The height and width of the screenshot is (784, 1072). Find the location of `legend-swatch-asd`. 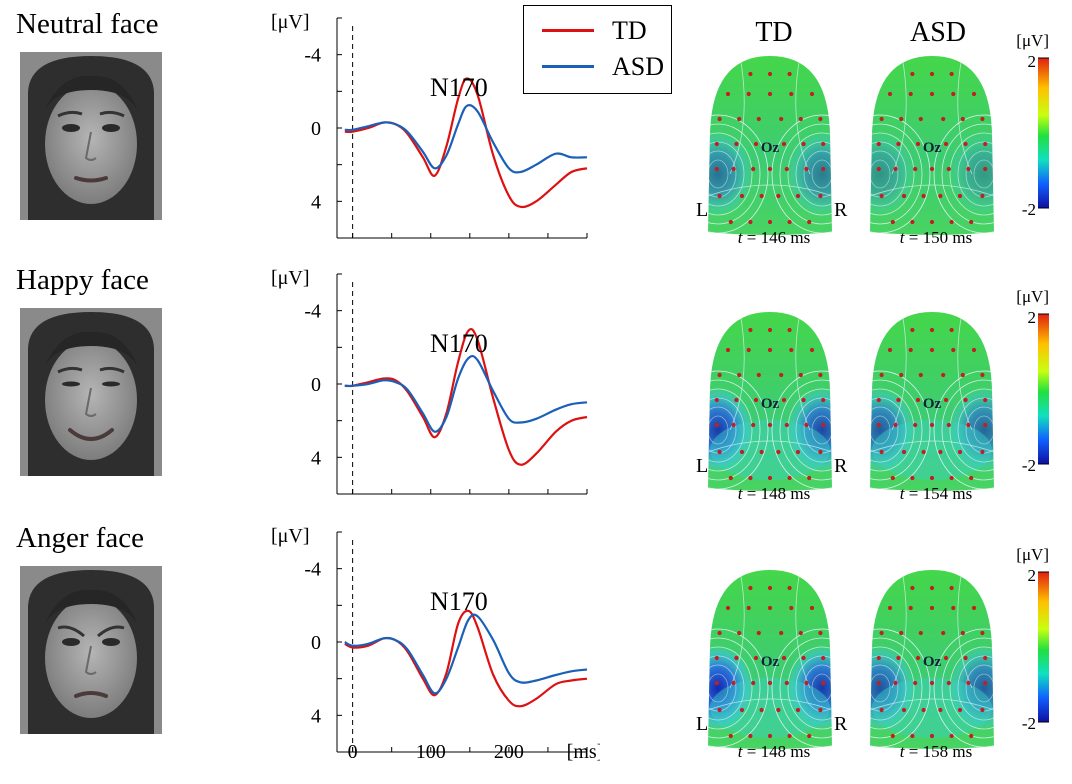

legend-swatch-asd is located at coordinates (568, 66).